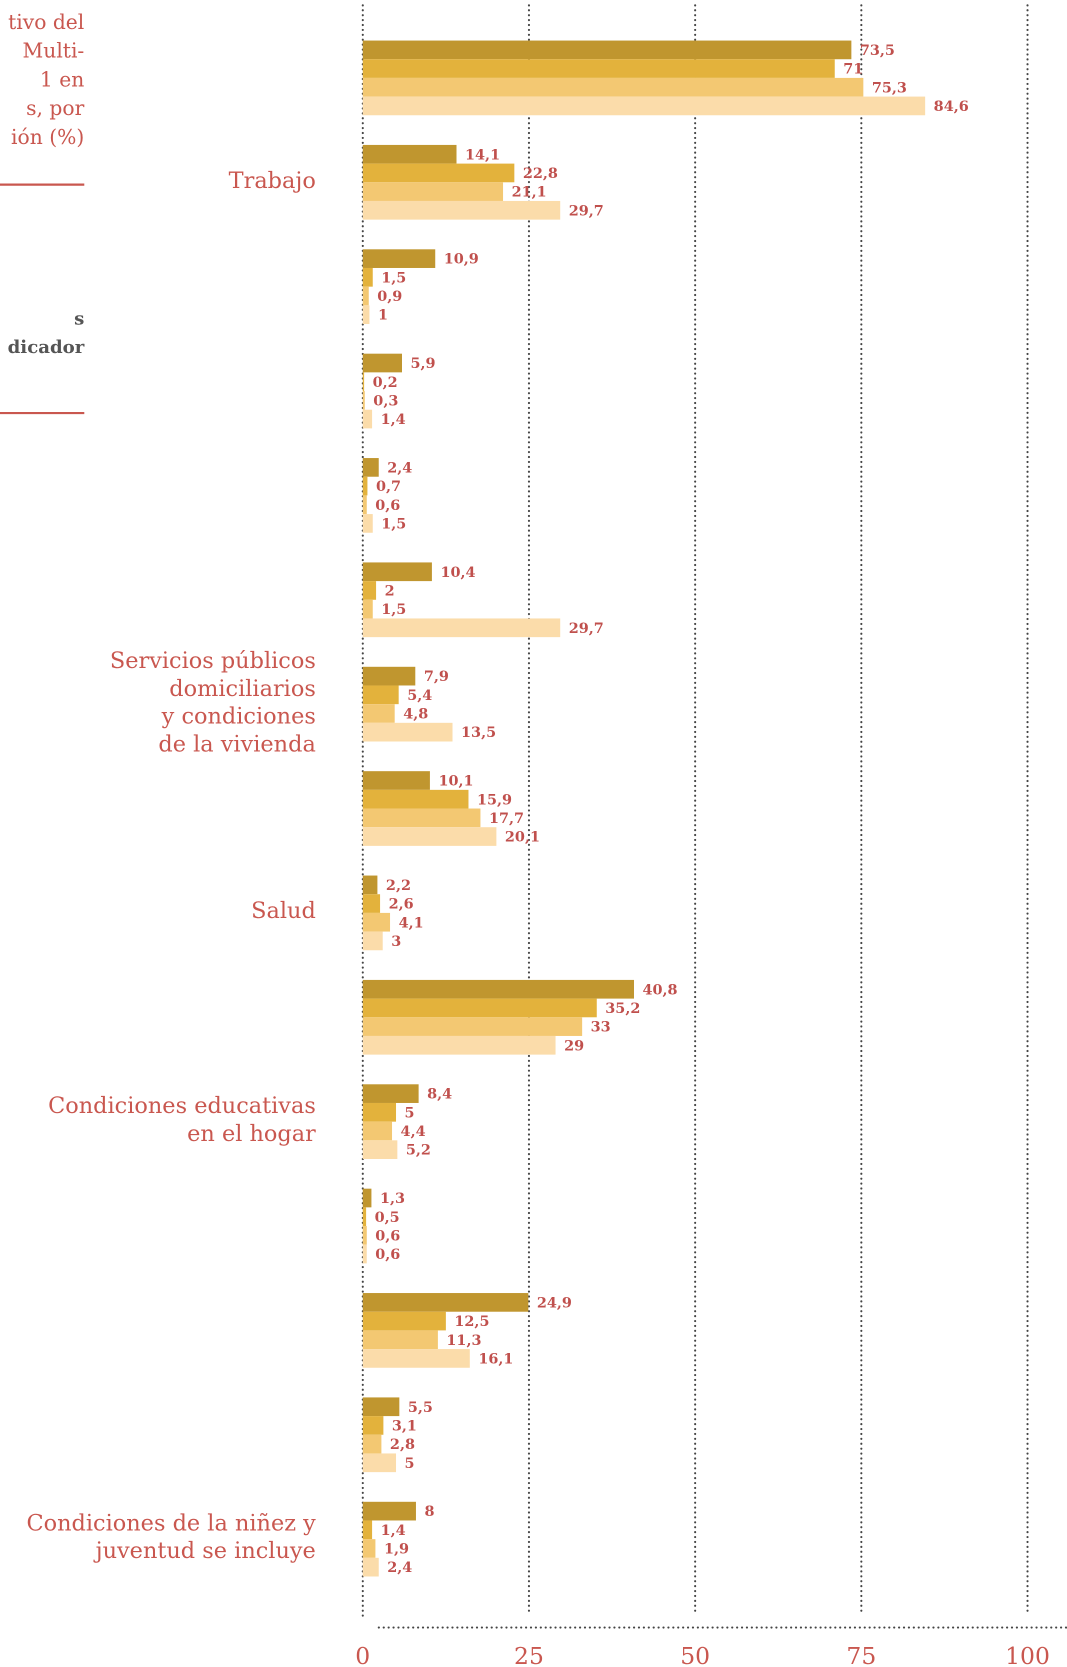  What do you see at coordinates (392, 1198) in the screenshot?
I see `value-label: 1,3` at bounding box center [392, 1198].